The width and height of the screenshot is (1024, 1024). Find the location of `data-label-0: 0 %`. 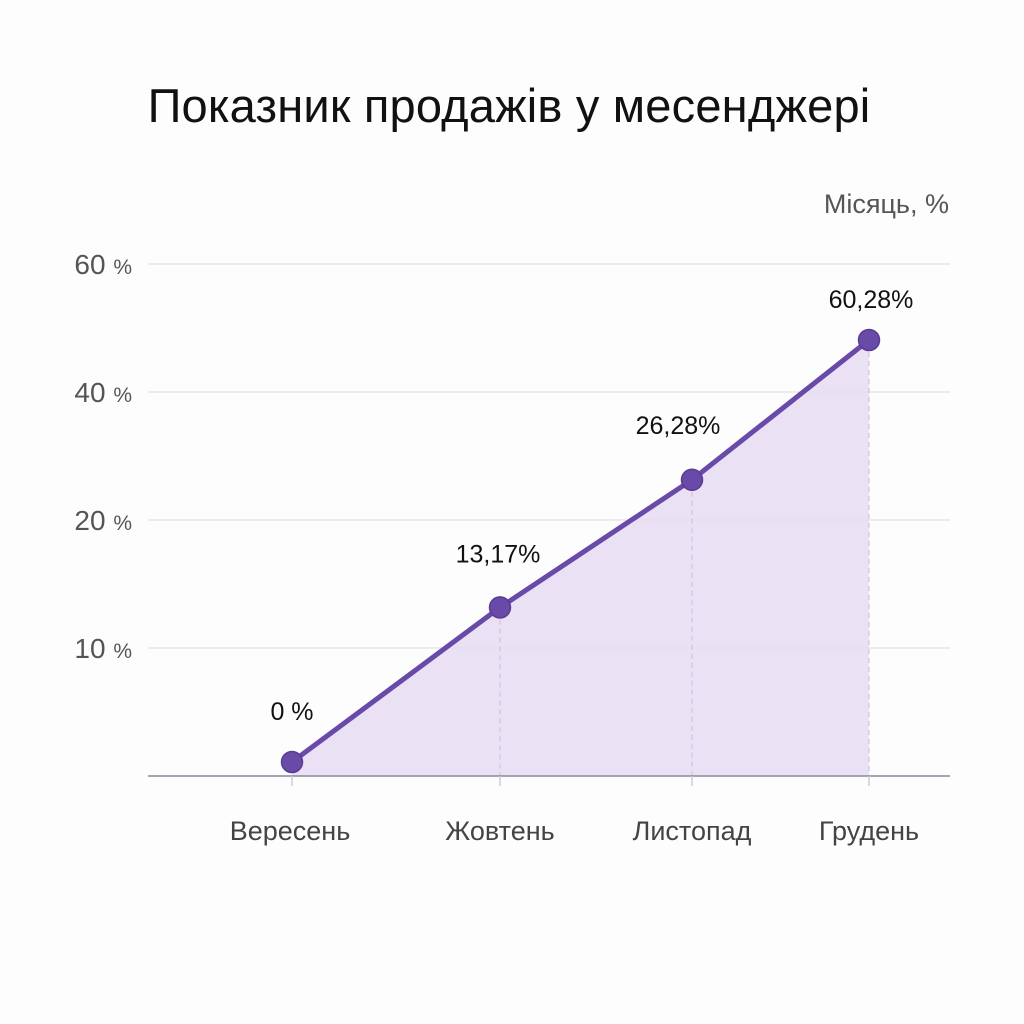

data-label-0: 0 % is located at coordinates (291, 712).